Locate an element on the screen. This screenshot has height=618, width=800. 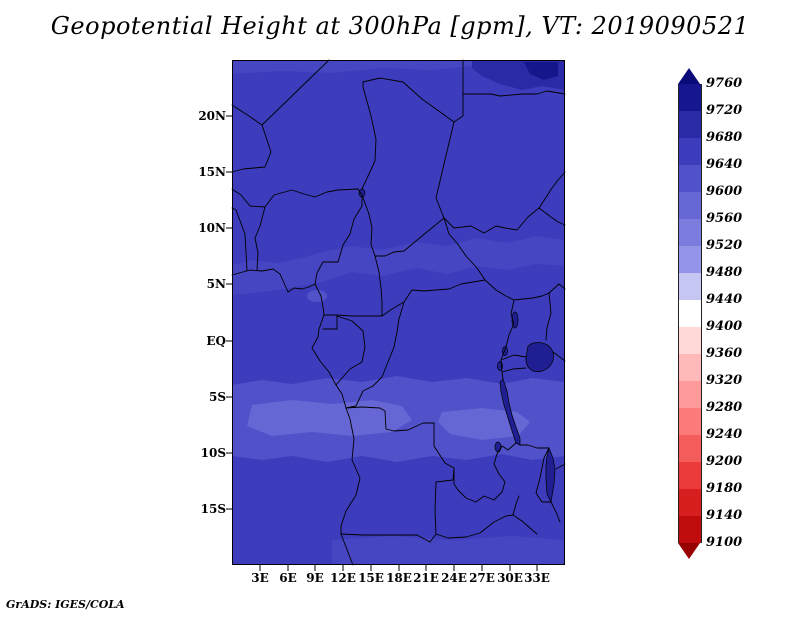
colorbar-arrow-up-icon is located at coordinates (689, 76).